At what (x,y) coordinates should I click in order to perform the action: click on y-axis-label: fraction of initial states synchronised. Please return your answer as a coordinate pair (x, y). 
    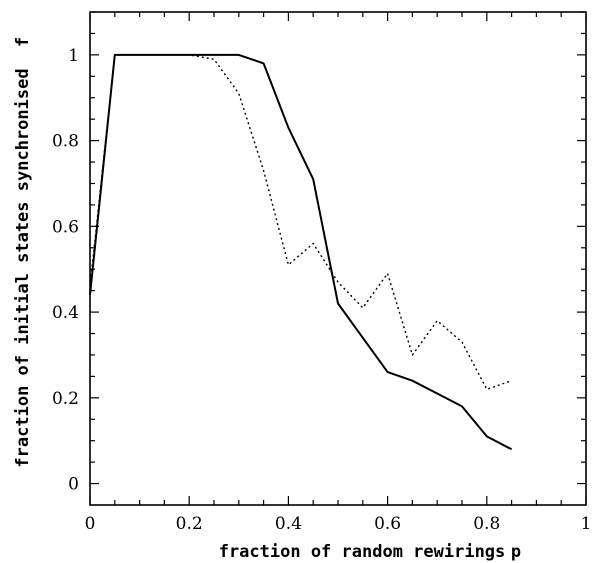
    Looking at the image, I should click on (23, 267).